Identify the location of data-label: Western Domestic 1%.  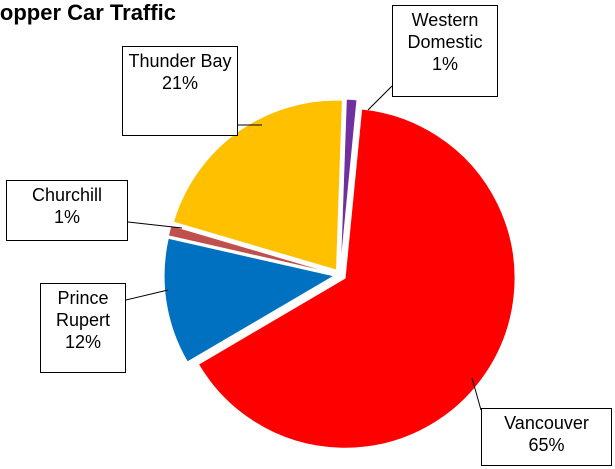
(445, 51).